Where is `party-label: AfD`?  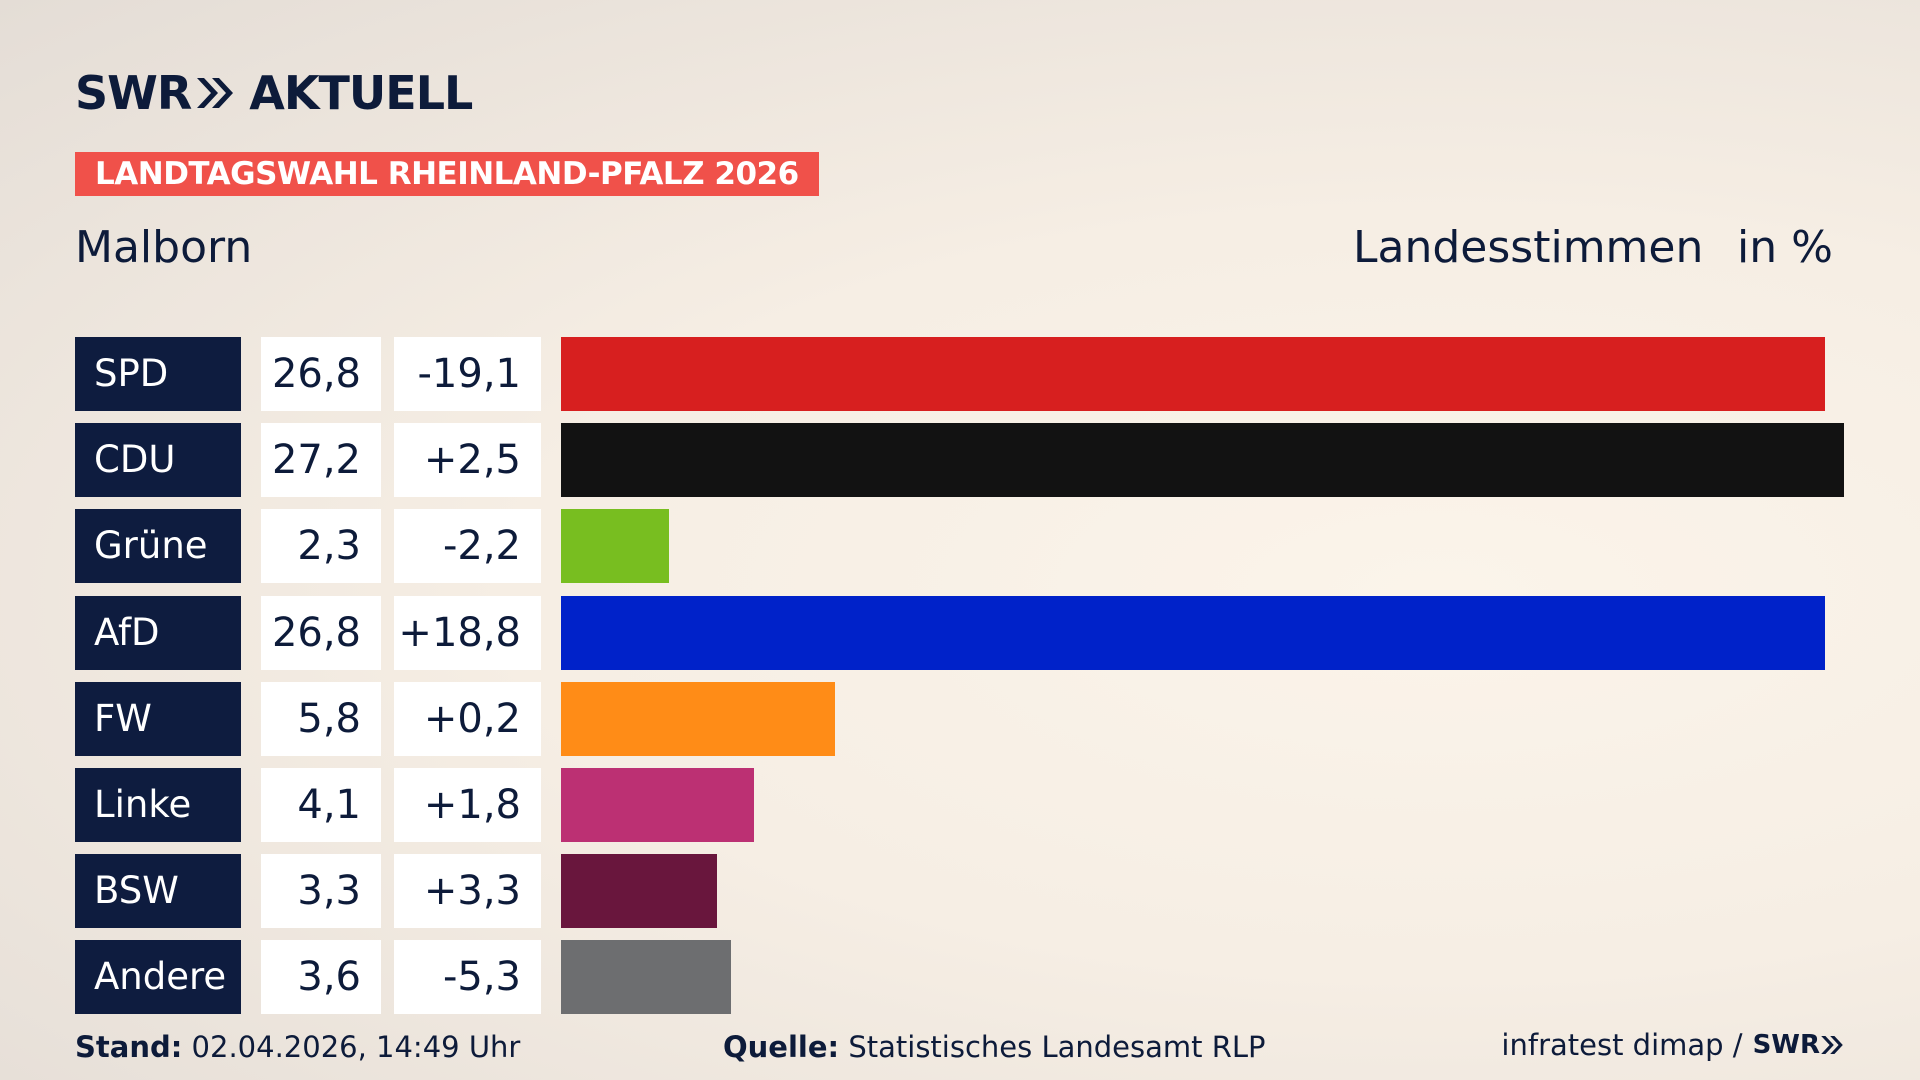 party-label: AfD is located at coordinates (158, 632).